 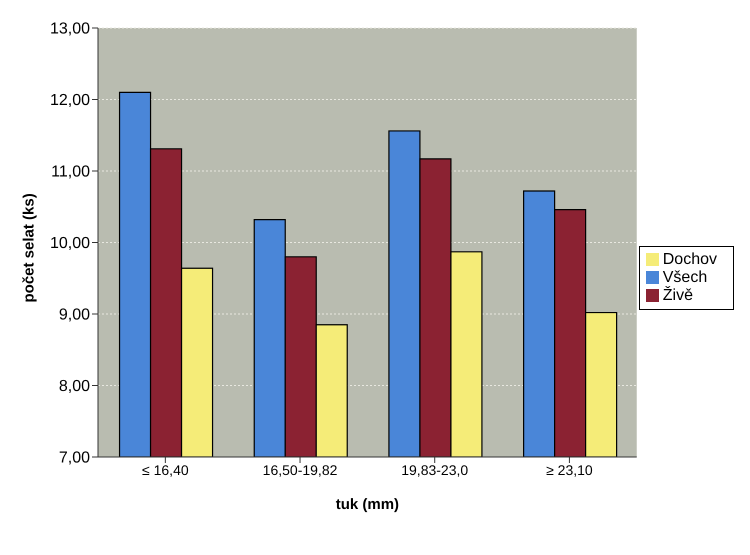 What do you see at coordinates (685, 277) in the screenshot?
I see `legend-label: Všech` at bounding box center [685, 277].